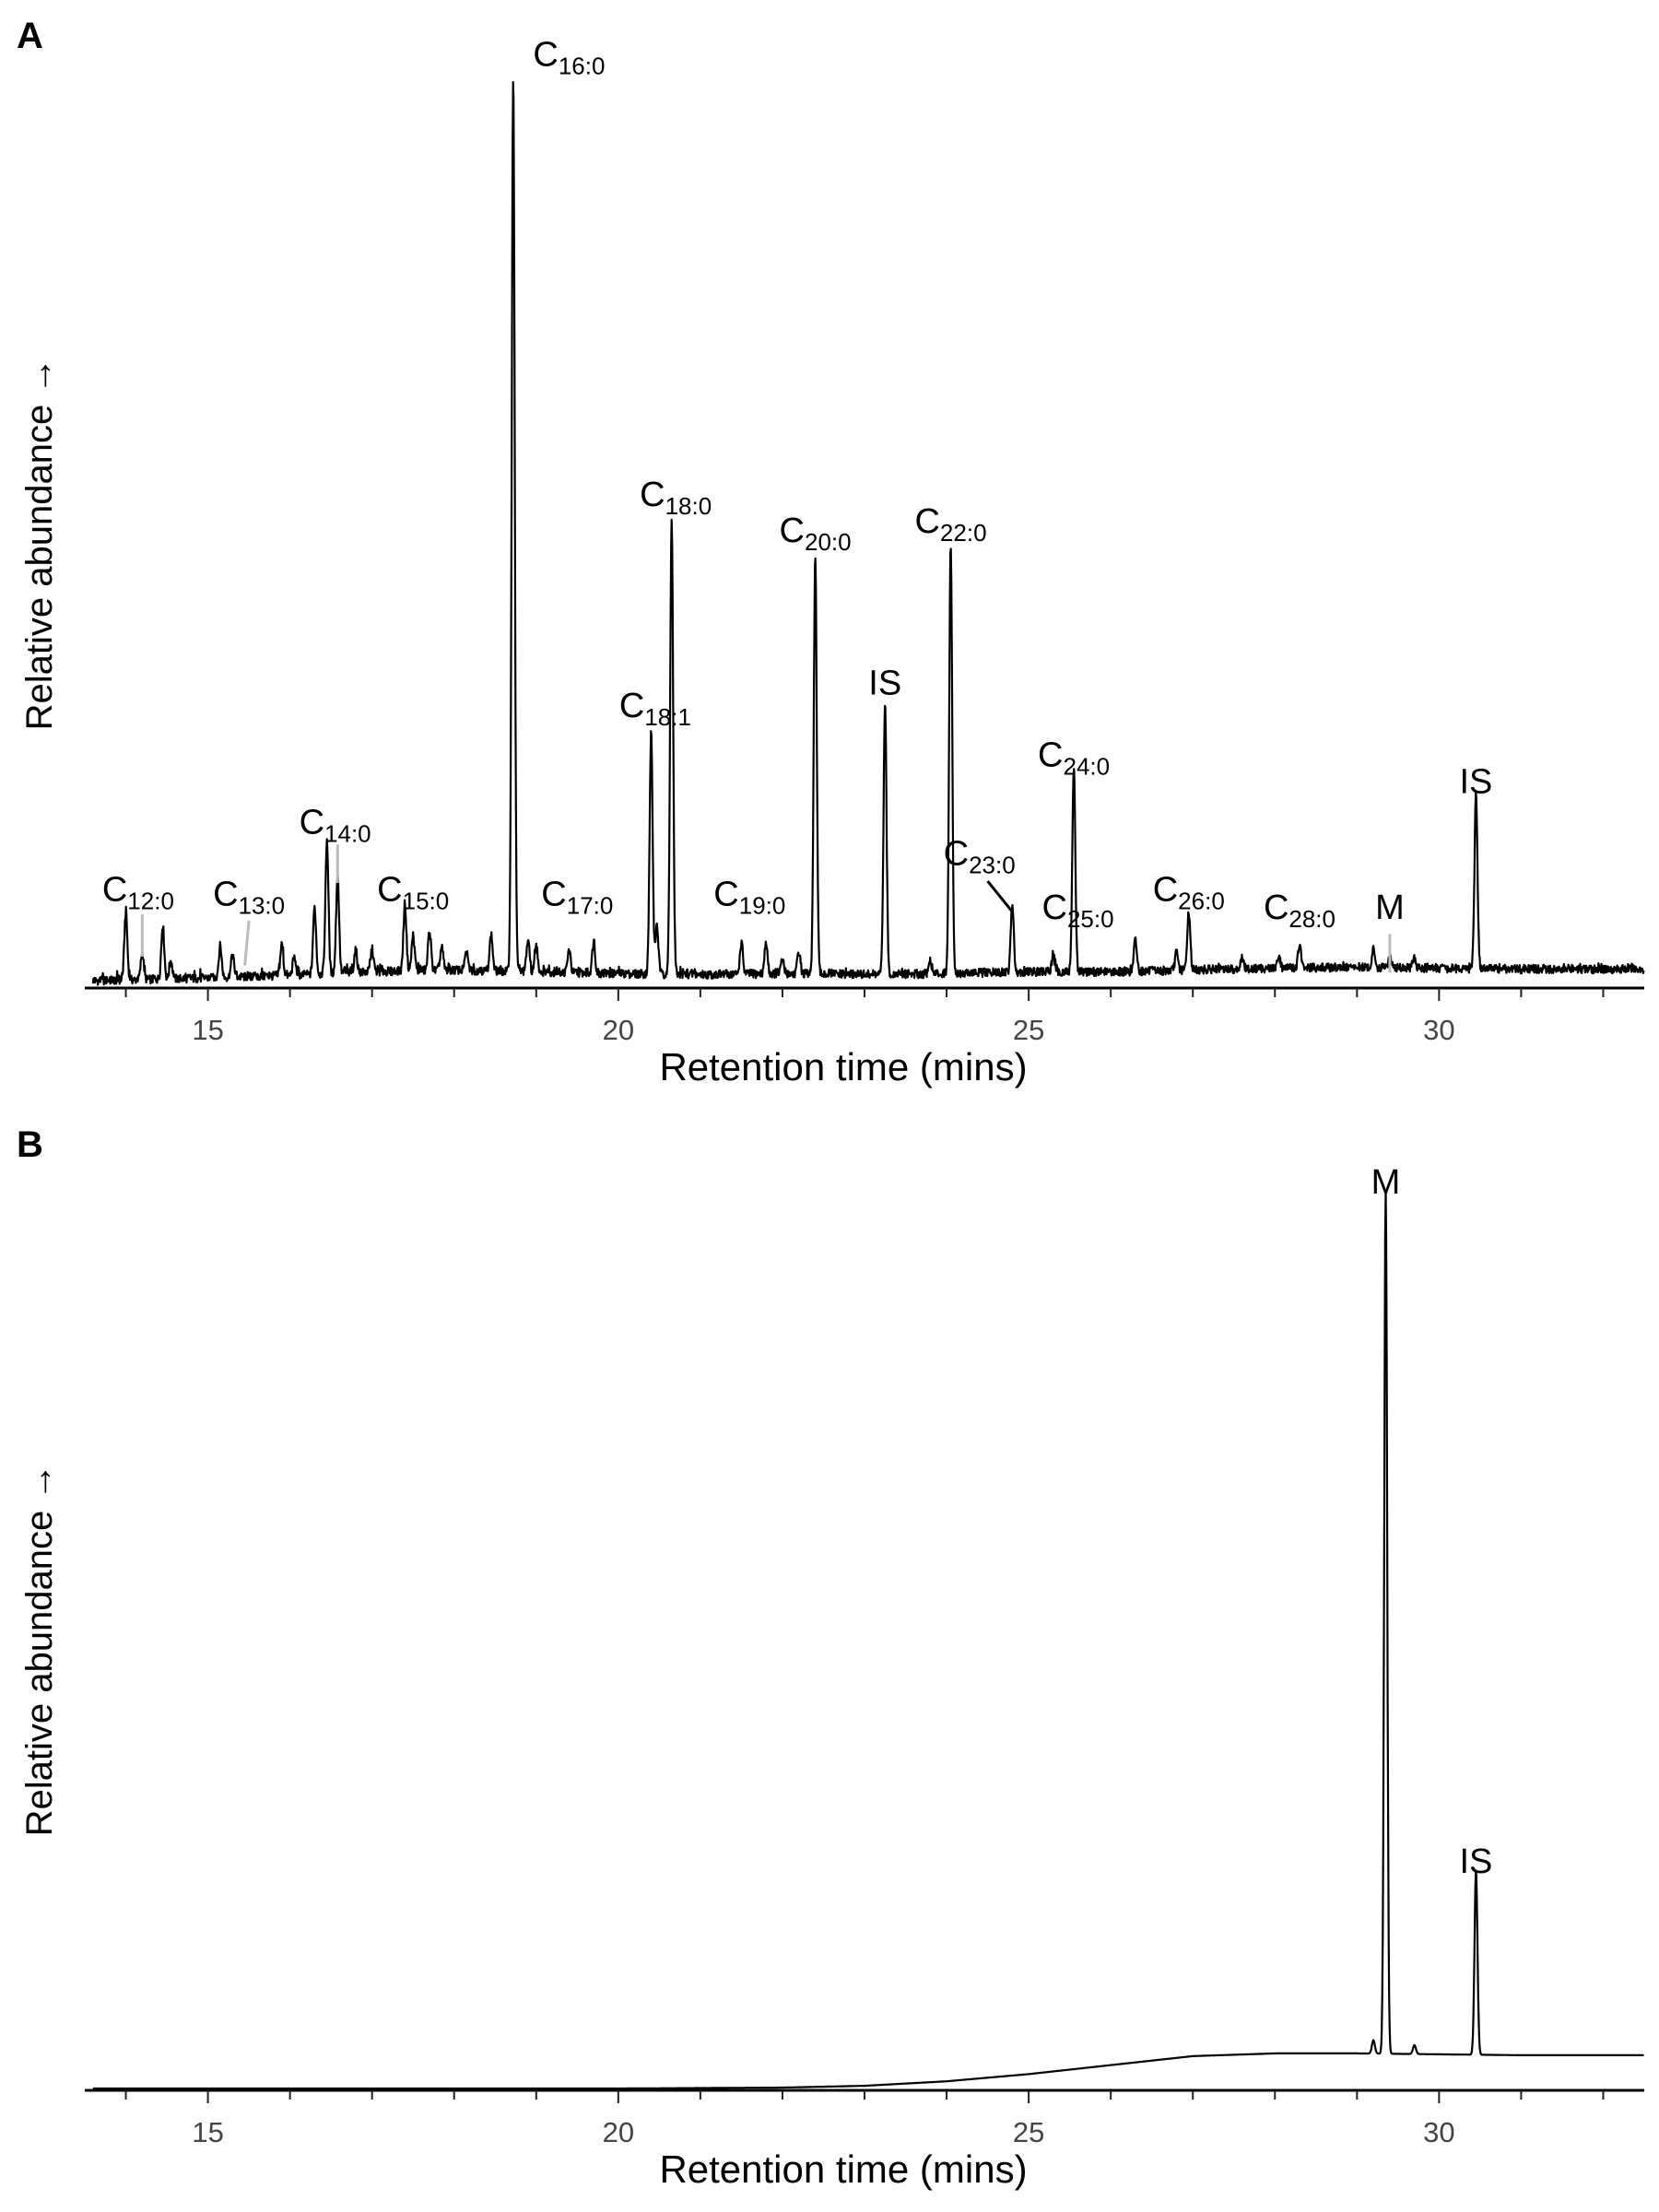 The height and width of the screenshot is (2212, 1659). Describe the element at coordinates (655, 709) in the screenshot. I see `peak-label: C18:1` at that location.